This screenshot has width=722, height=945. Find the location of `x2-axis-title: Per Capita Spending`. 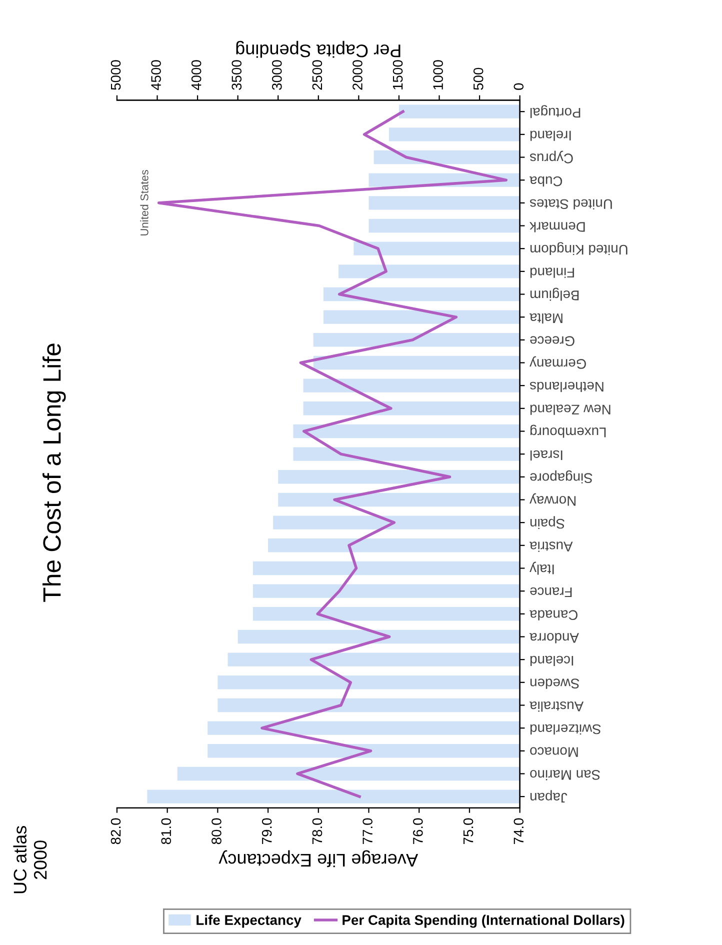

x2-axis-title: Per Capita Spending is located at coordinates (318, 49).